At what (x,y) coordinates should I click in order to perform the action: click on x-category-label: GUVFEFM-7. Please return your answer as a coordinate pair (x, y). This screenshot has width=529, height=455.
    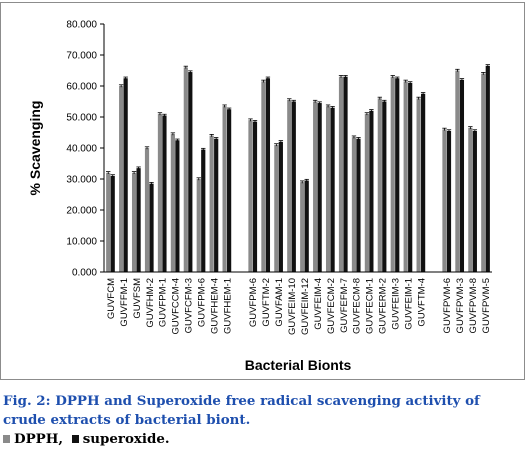
    Looking at the image, I should click on (344, 305).